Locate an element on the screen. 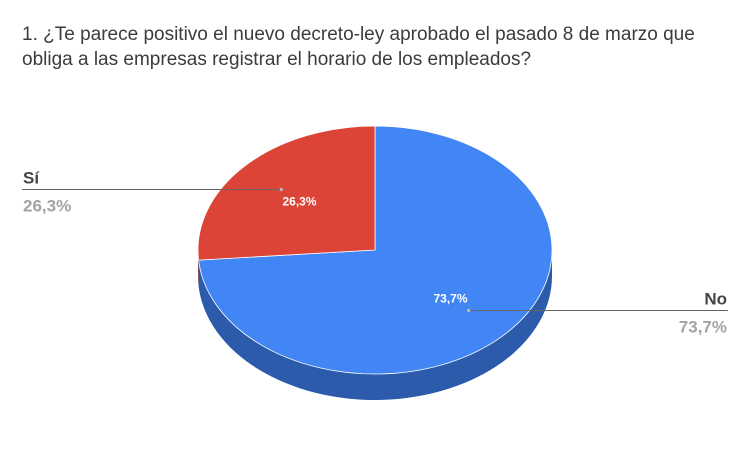 Image resolution: width=750 pixels, height=464 pixels. pie-callout-dot-si is located at coordinates (281, 189).